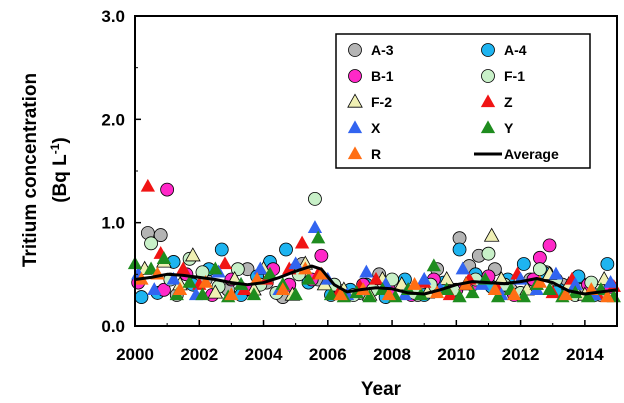 The height and width of the screenshot is (403, 624). Describe the element at coordinates (376, 154) in the screenshot. I see `legend-label: R` at that location.